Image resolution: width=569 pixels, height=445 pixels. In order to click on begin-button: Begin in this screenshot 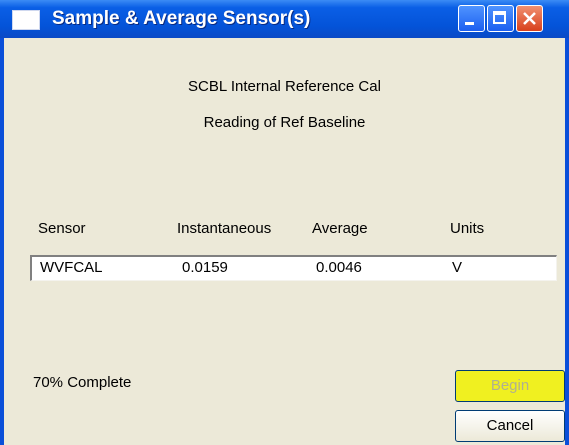, I will do `click(510, 386)`.